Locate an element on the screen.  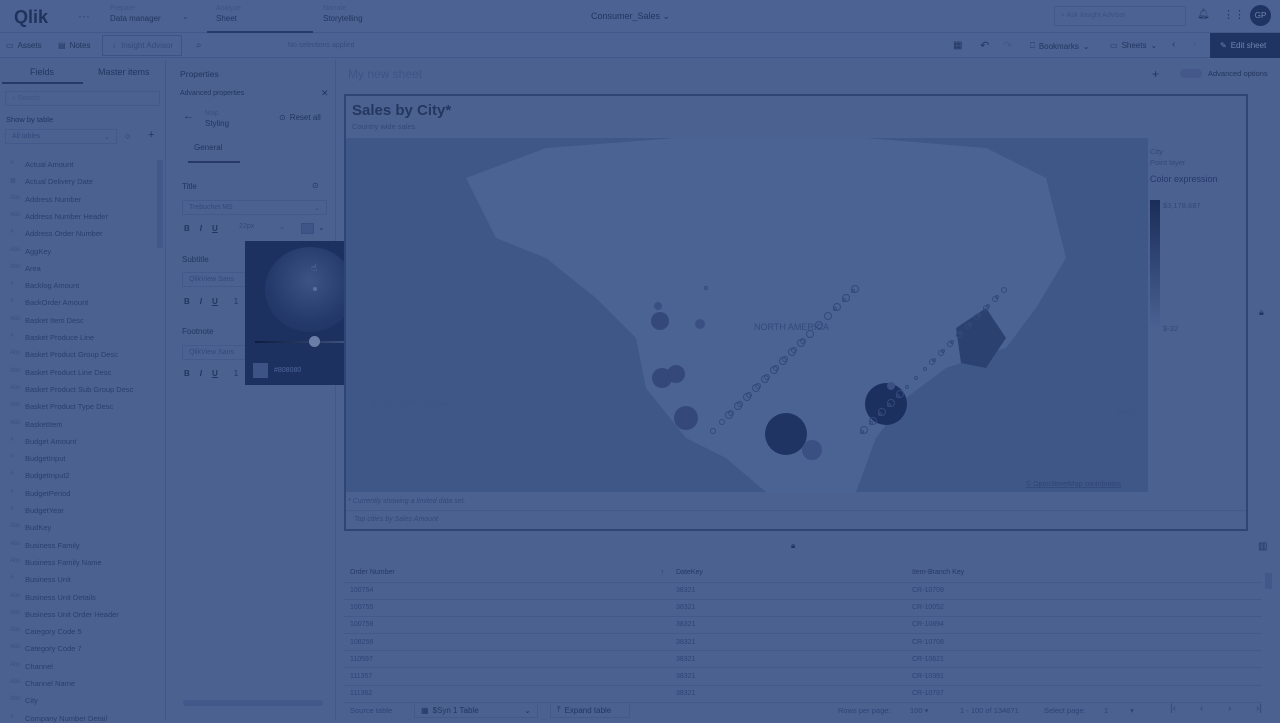
app-title: Consumer_Sales ⌄ is located at coordinates (631, 16).